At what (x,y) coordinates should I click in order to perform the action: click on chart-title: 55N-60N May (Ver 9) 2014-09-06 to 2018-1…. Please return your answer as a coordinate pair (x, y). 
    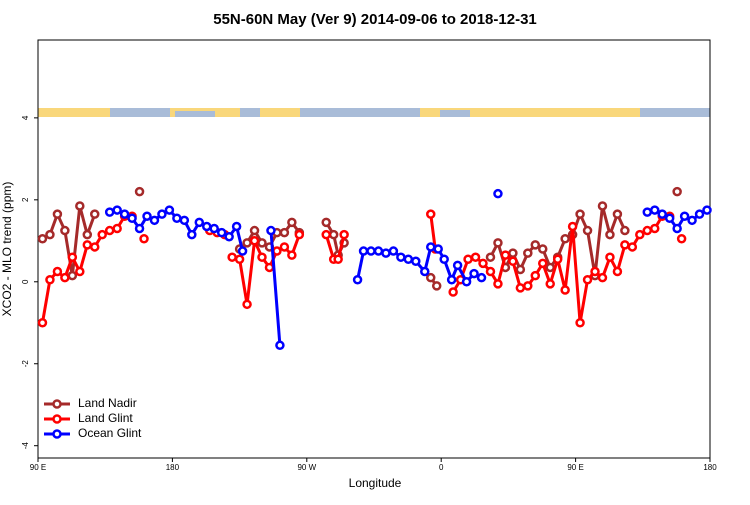
    Looking at the image, I should click on (375, 19).